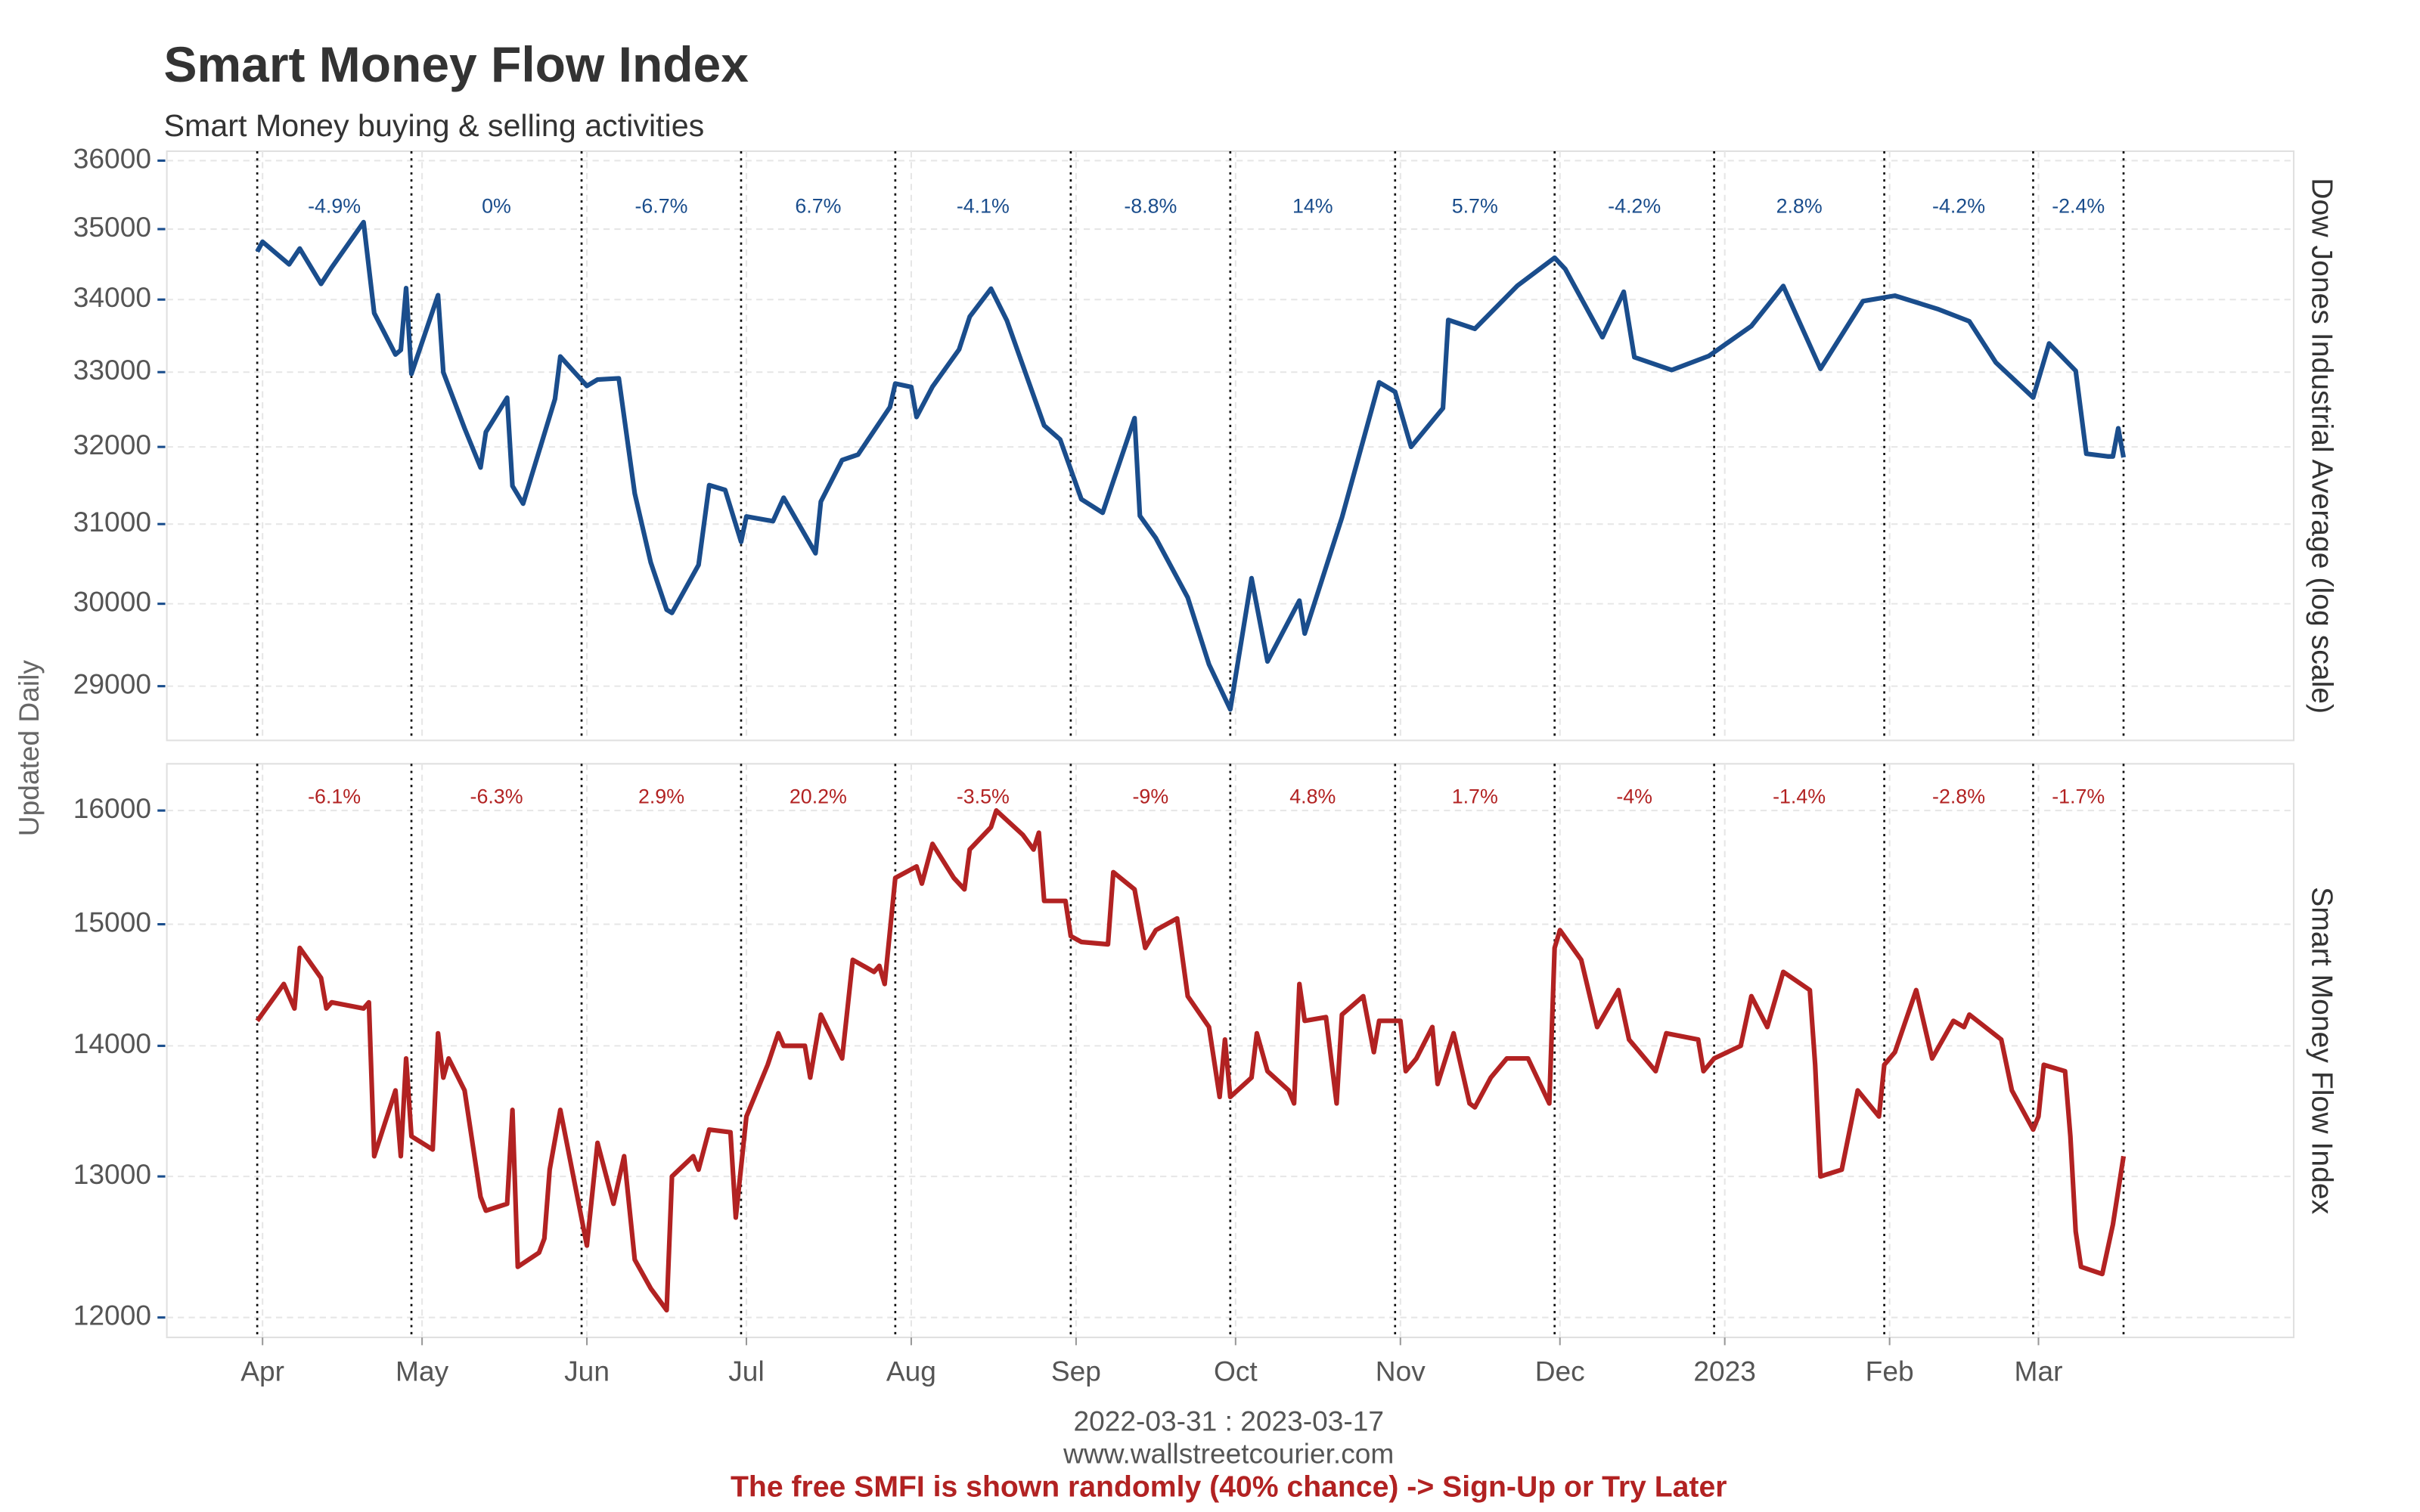 Image resolution: width=2420 pixels, height=1512 pixels. Describe the element at coordinates (1076, 1371) in the screenshot. I see `x-tick-label: Sep` at that location.